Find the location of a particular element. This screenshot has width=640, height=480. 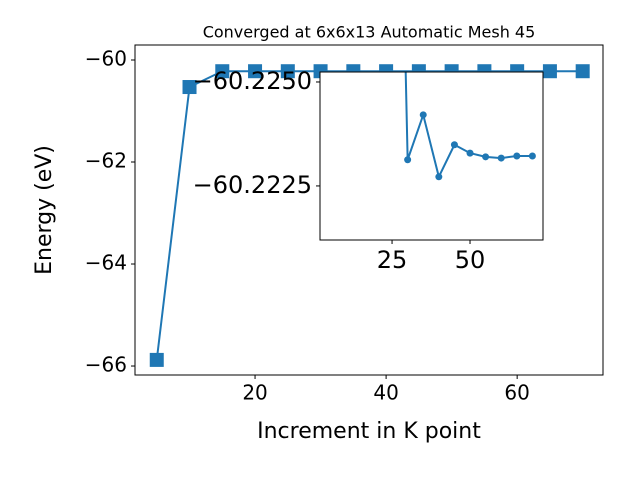

chart-title: Converged at 6x6x13 Automatic Mesh 45 is located at coordinates (369, 32).